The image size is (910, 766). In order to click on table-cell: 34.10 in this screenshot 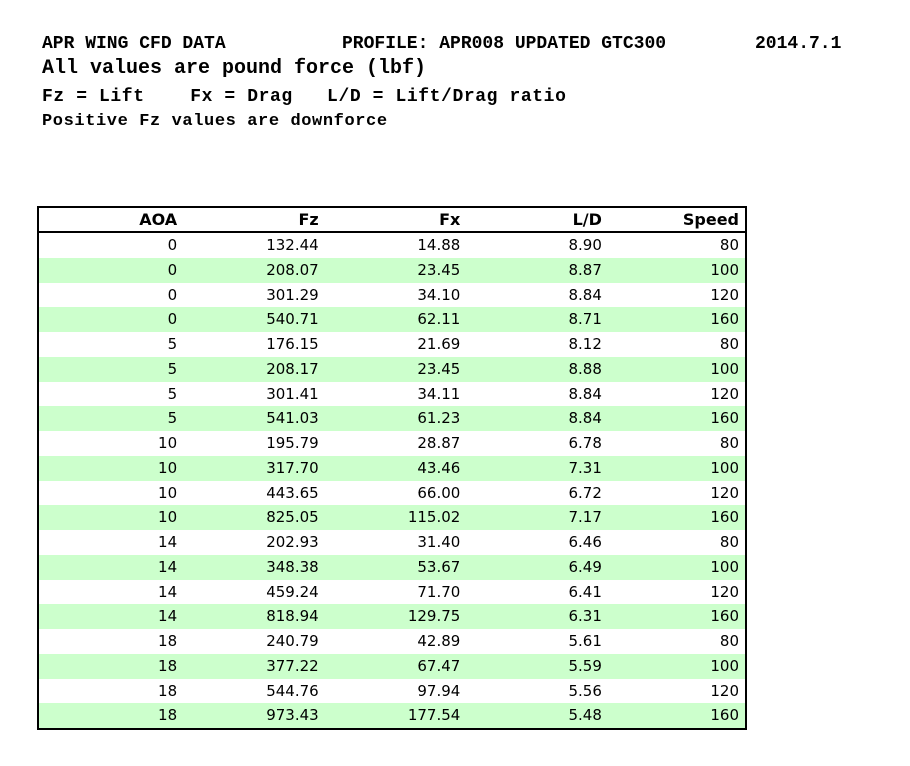, I will do `click(439, 294)`.